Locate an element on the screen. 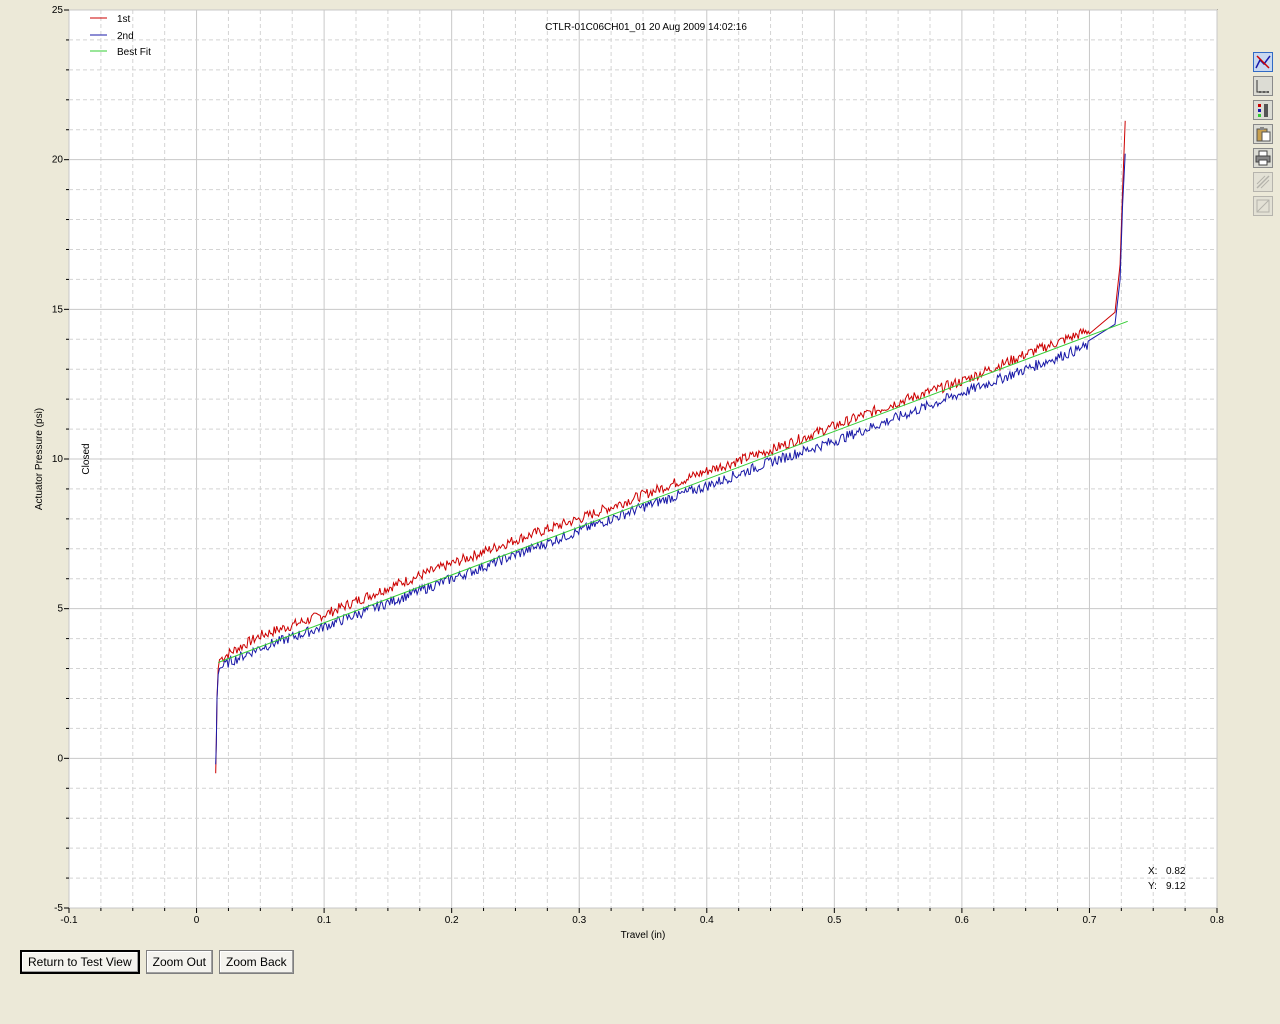 The width and height of the screenshot is (1280, 1024). copy-clipboard-button is located at coordinates (1263, 134).